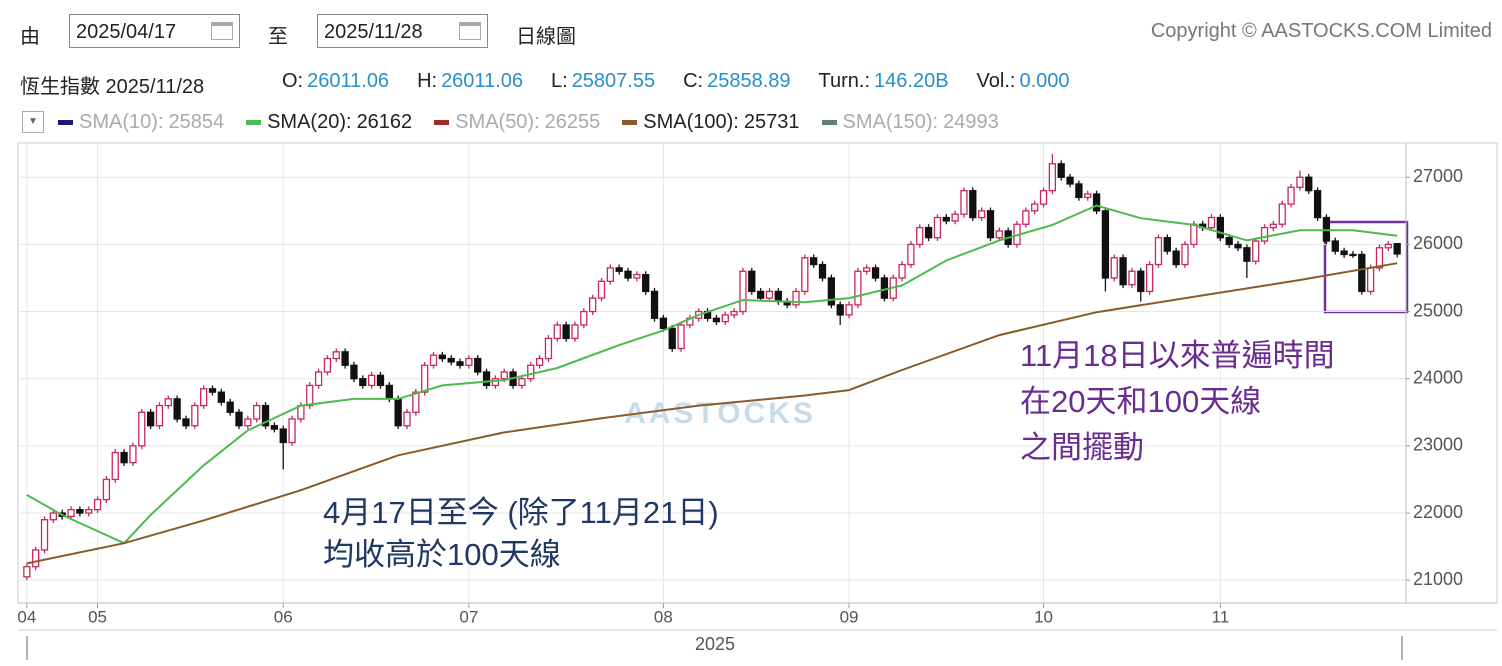 This screenshot has height=666, width=1502. What do you see at coordinates (278, 37) in the screenshot?
I see `to-label: 至` at bounding box center [278, 37].